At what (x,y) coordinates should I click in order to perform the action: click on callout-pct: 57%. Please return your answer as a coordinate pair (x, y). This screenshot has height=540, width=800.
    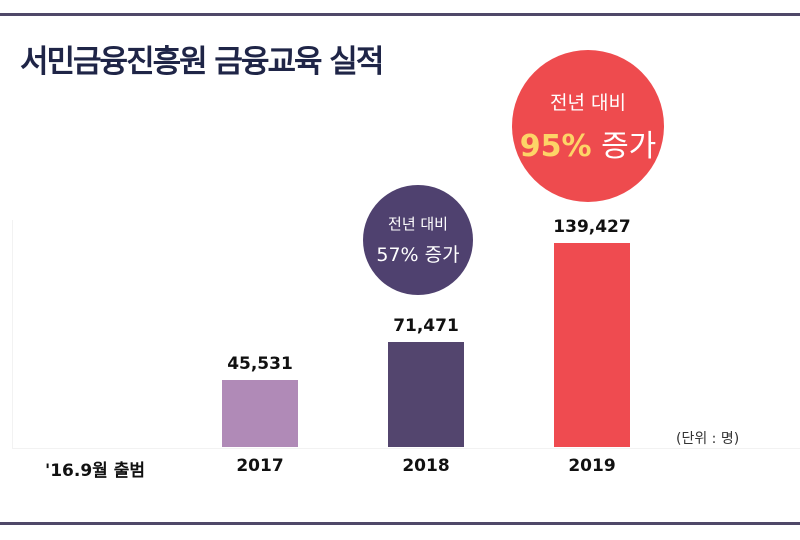
    Looking at the image, I should click on (397, 255).